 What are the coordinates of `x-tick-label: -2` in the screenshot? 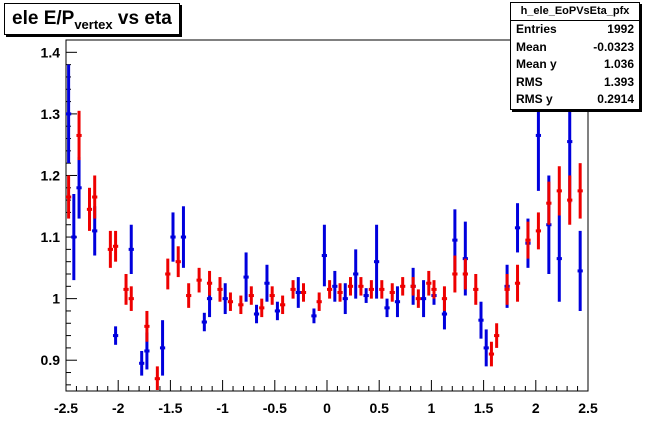 It's located at (118, 408).